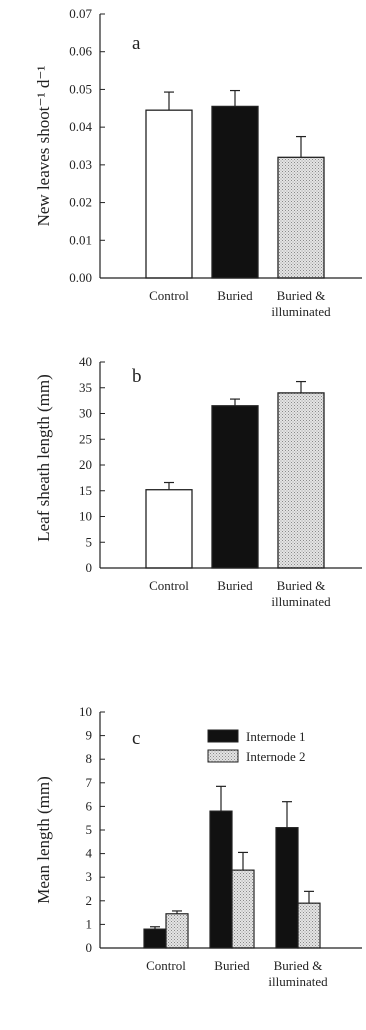  I want to click on panel-c-y-tick-label: 3, so click(89, 876).